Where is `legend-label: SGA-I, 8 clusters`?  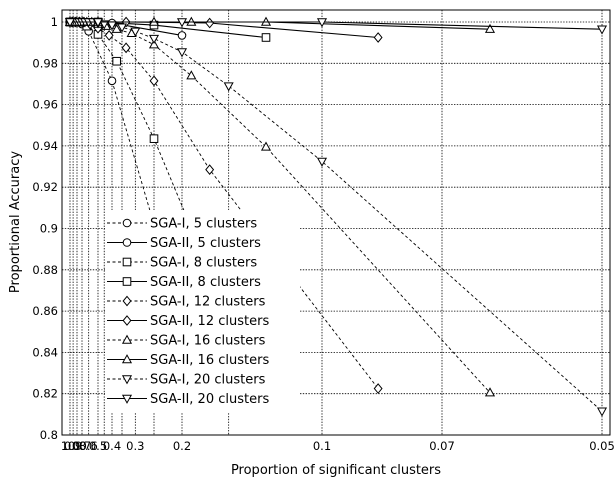 legend-label: SGA-I, 8 clusters is located at coordinates (203, 263).